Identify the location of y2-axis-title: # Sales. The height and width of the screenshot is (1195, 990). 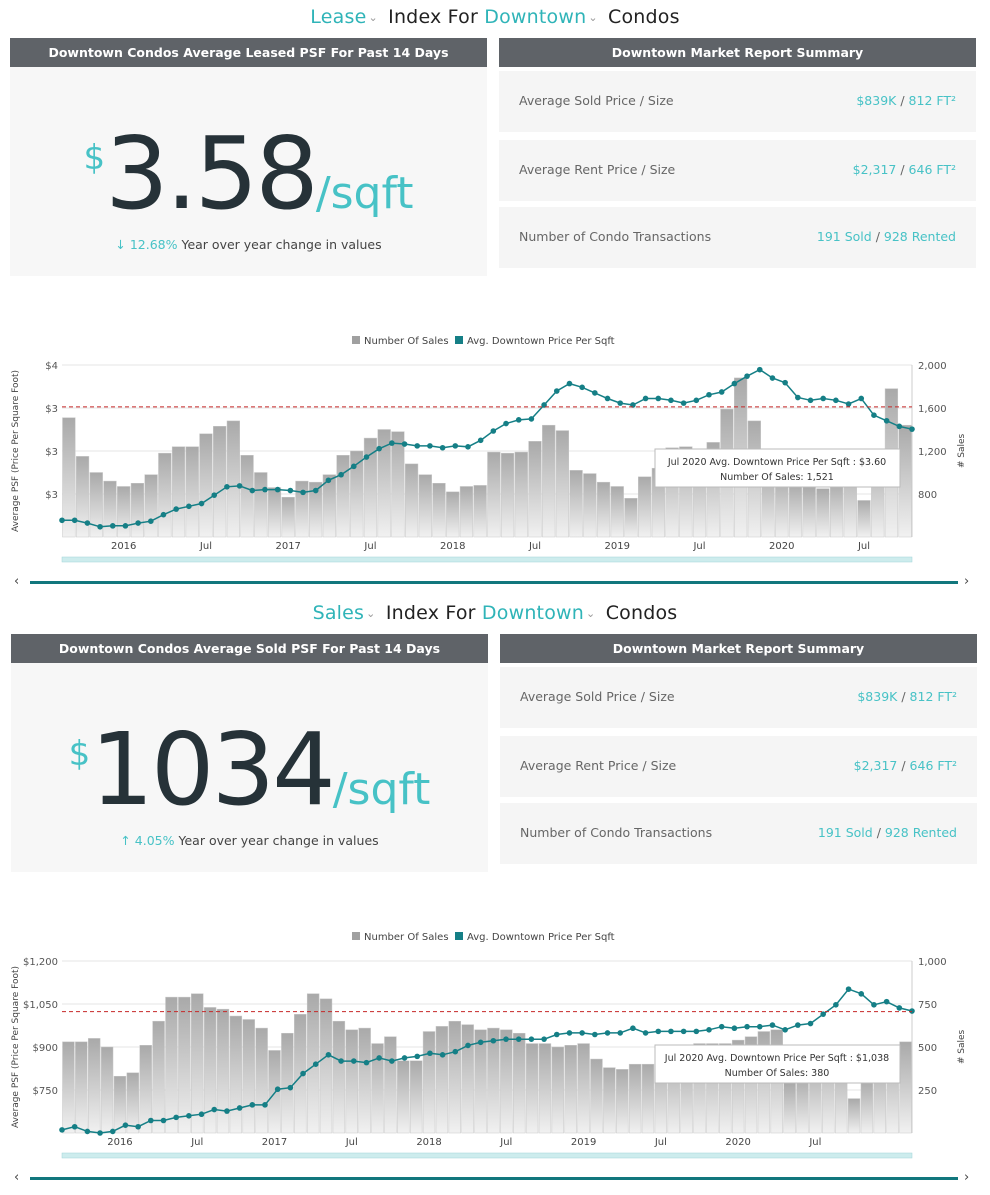
(962, 1047).